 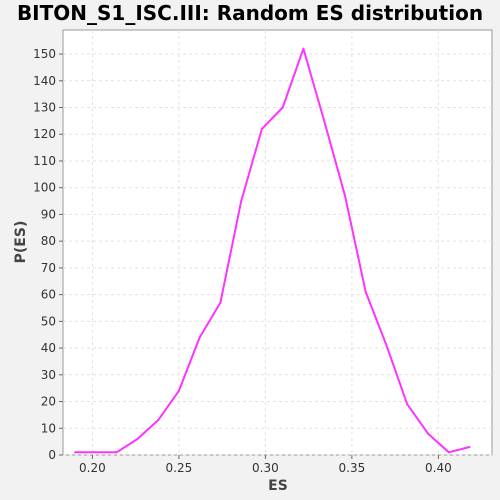 I want to click on y-tick-label: 90, so click(x=48, y=214).